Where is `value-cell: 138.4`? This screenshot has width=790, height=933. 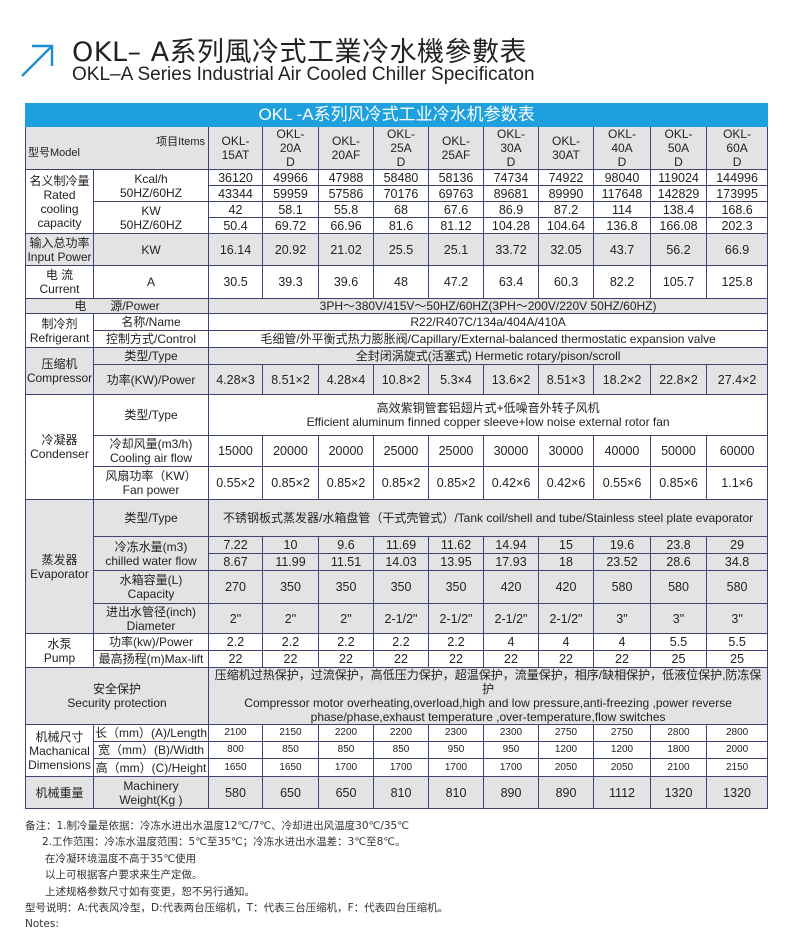 value-cell: 138.4 is located at coordinates (678, 209).